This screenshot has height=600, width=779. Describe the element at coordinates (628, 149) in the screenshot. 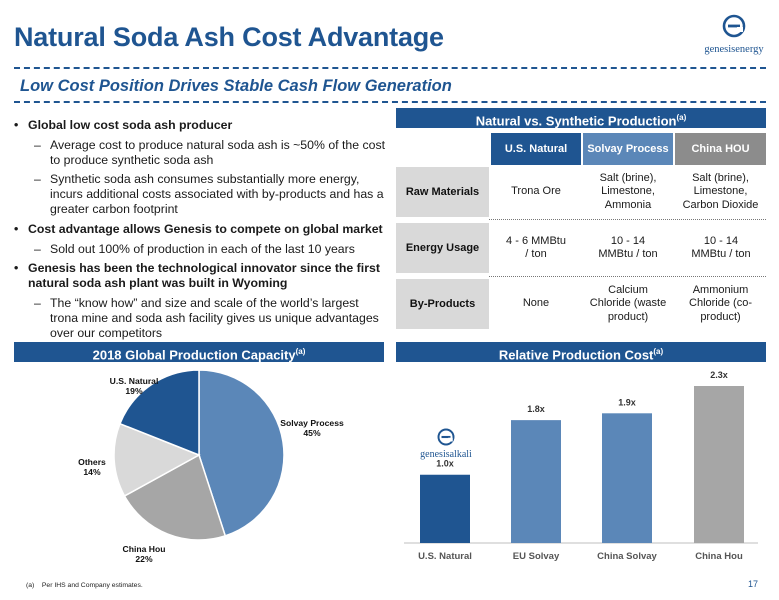

I see `column-header-solvay: Solvay Process` at that location.